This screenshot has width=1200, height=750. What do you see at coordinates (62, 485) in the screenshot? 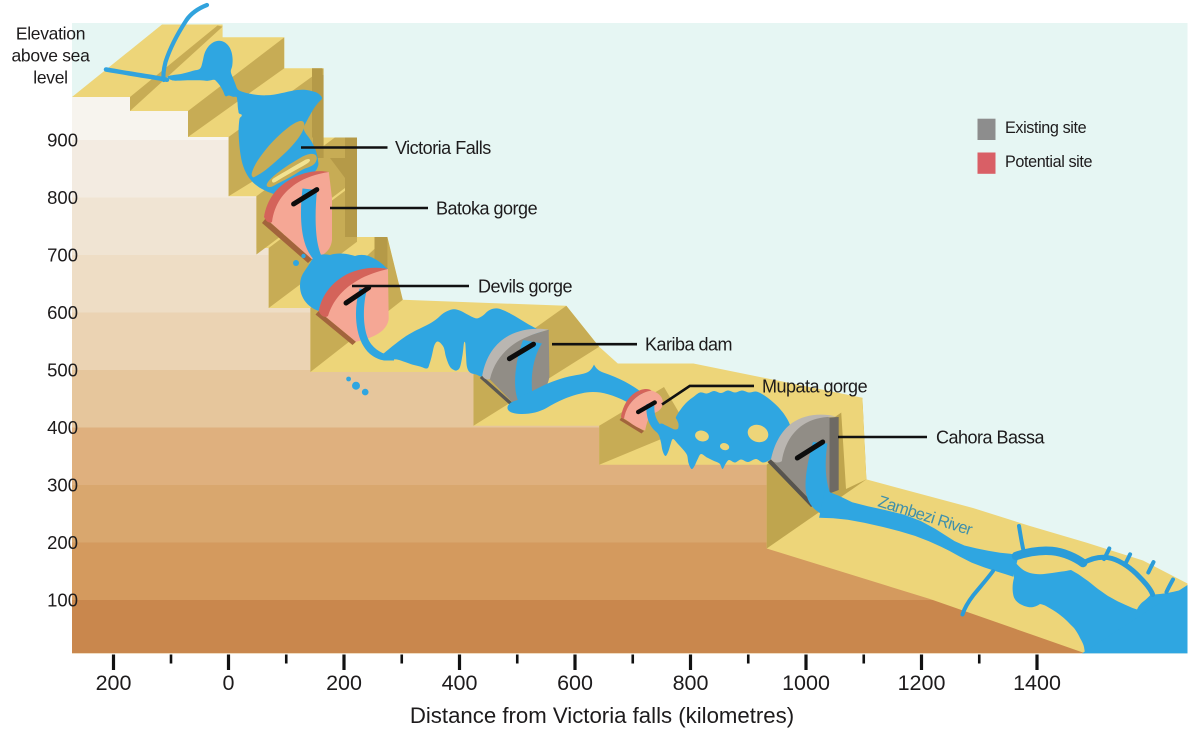
I see `svg-text: 300` at bounding box center [62, 485].